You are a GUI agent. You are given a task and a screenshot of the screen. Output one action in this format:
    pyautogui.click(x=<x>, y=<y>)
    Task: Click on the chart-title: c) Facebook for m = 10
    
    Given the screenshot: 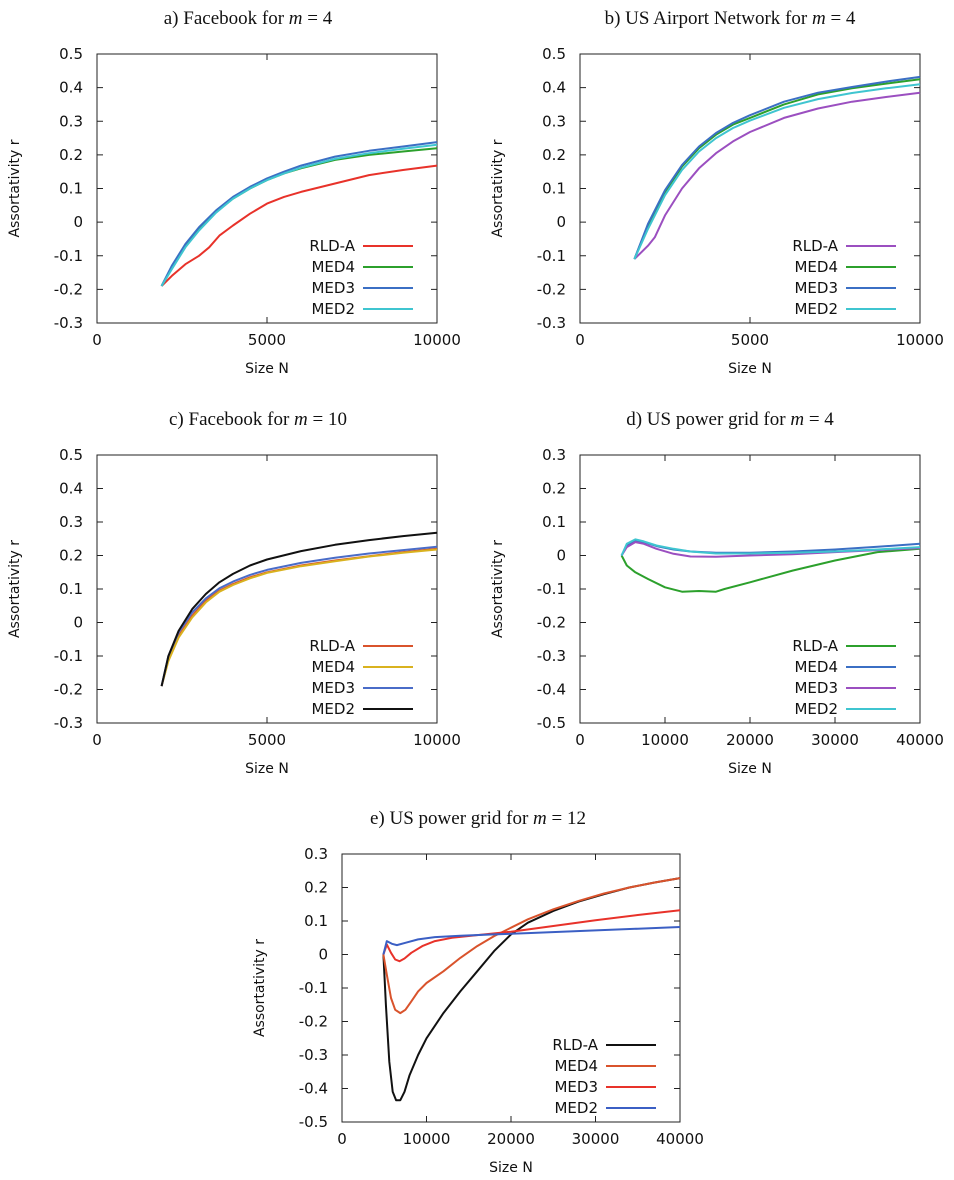 What is the action you would take?
    pyautogui.click(x=258, y=419)
    